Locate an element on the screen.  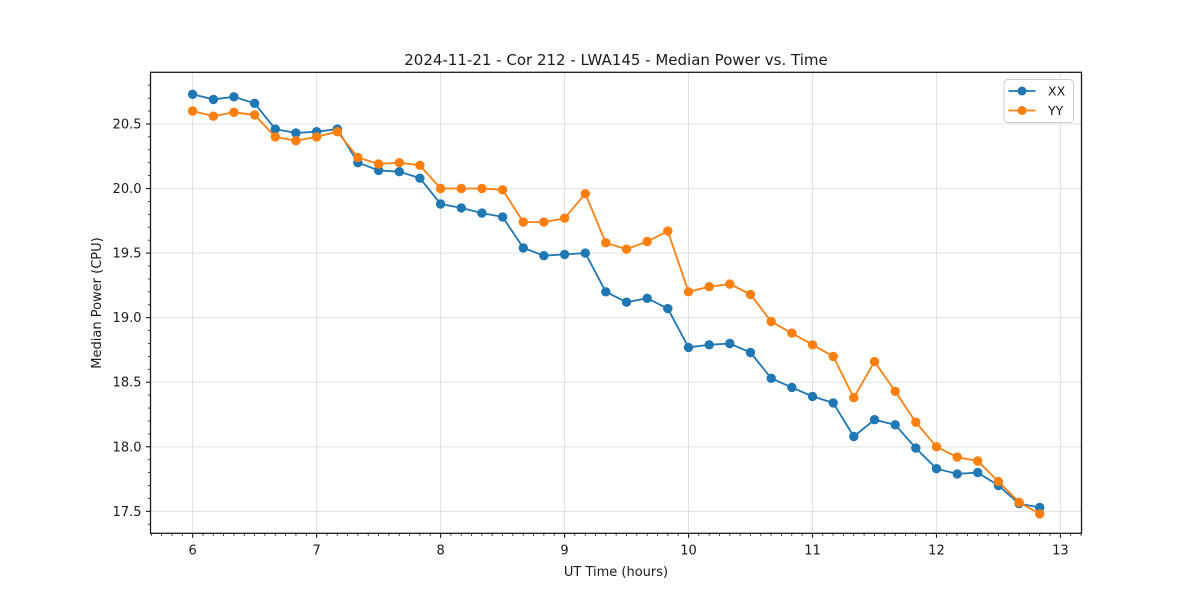
x-tick-label: 6 is located at coordinates (193, 550).